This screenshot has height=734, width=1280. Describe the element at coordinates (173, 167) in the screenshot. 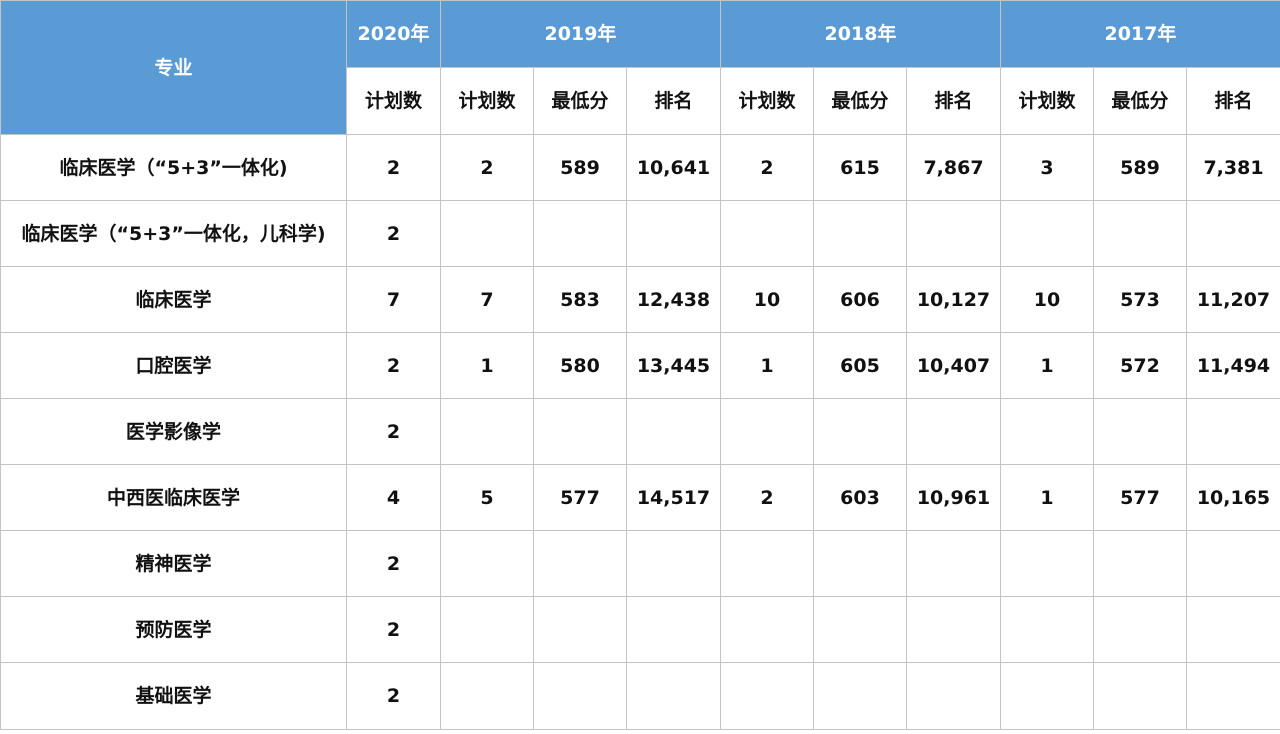

I see `major-cell: 临床医学（“5+3”一体化)` at that location.